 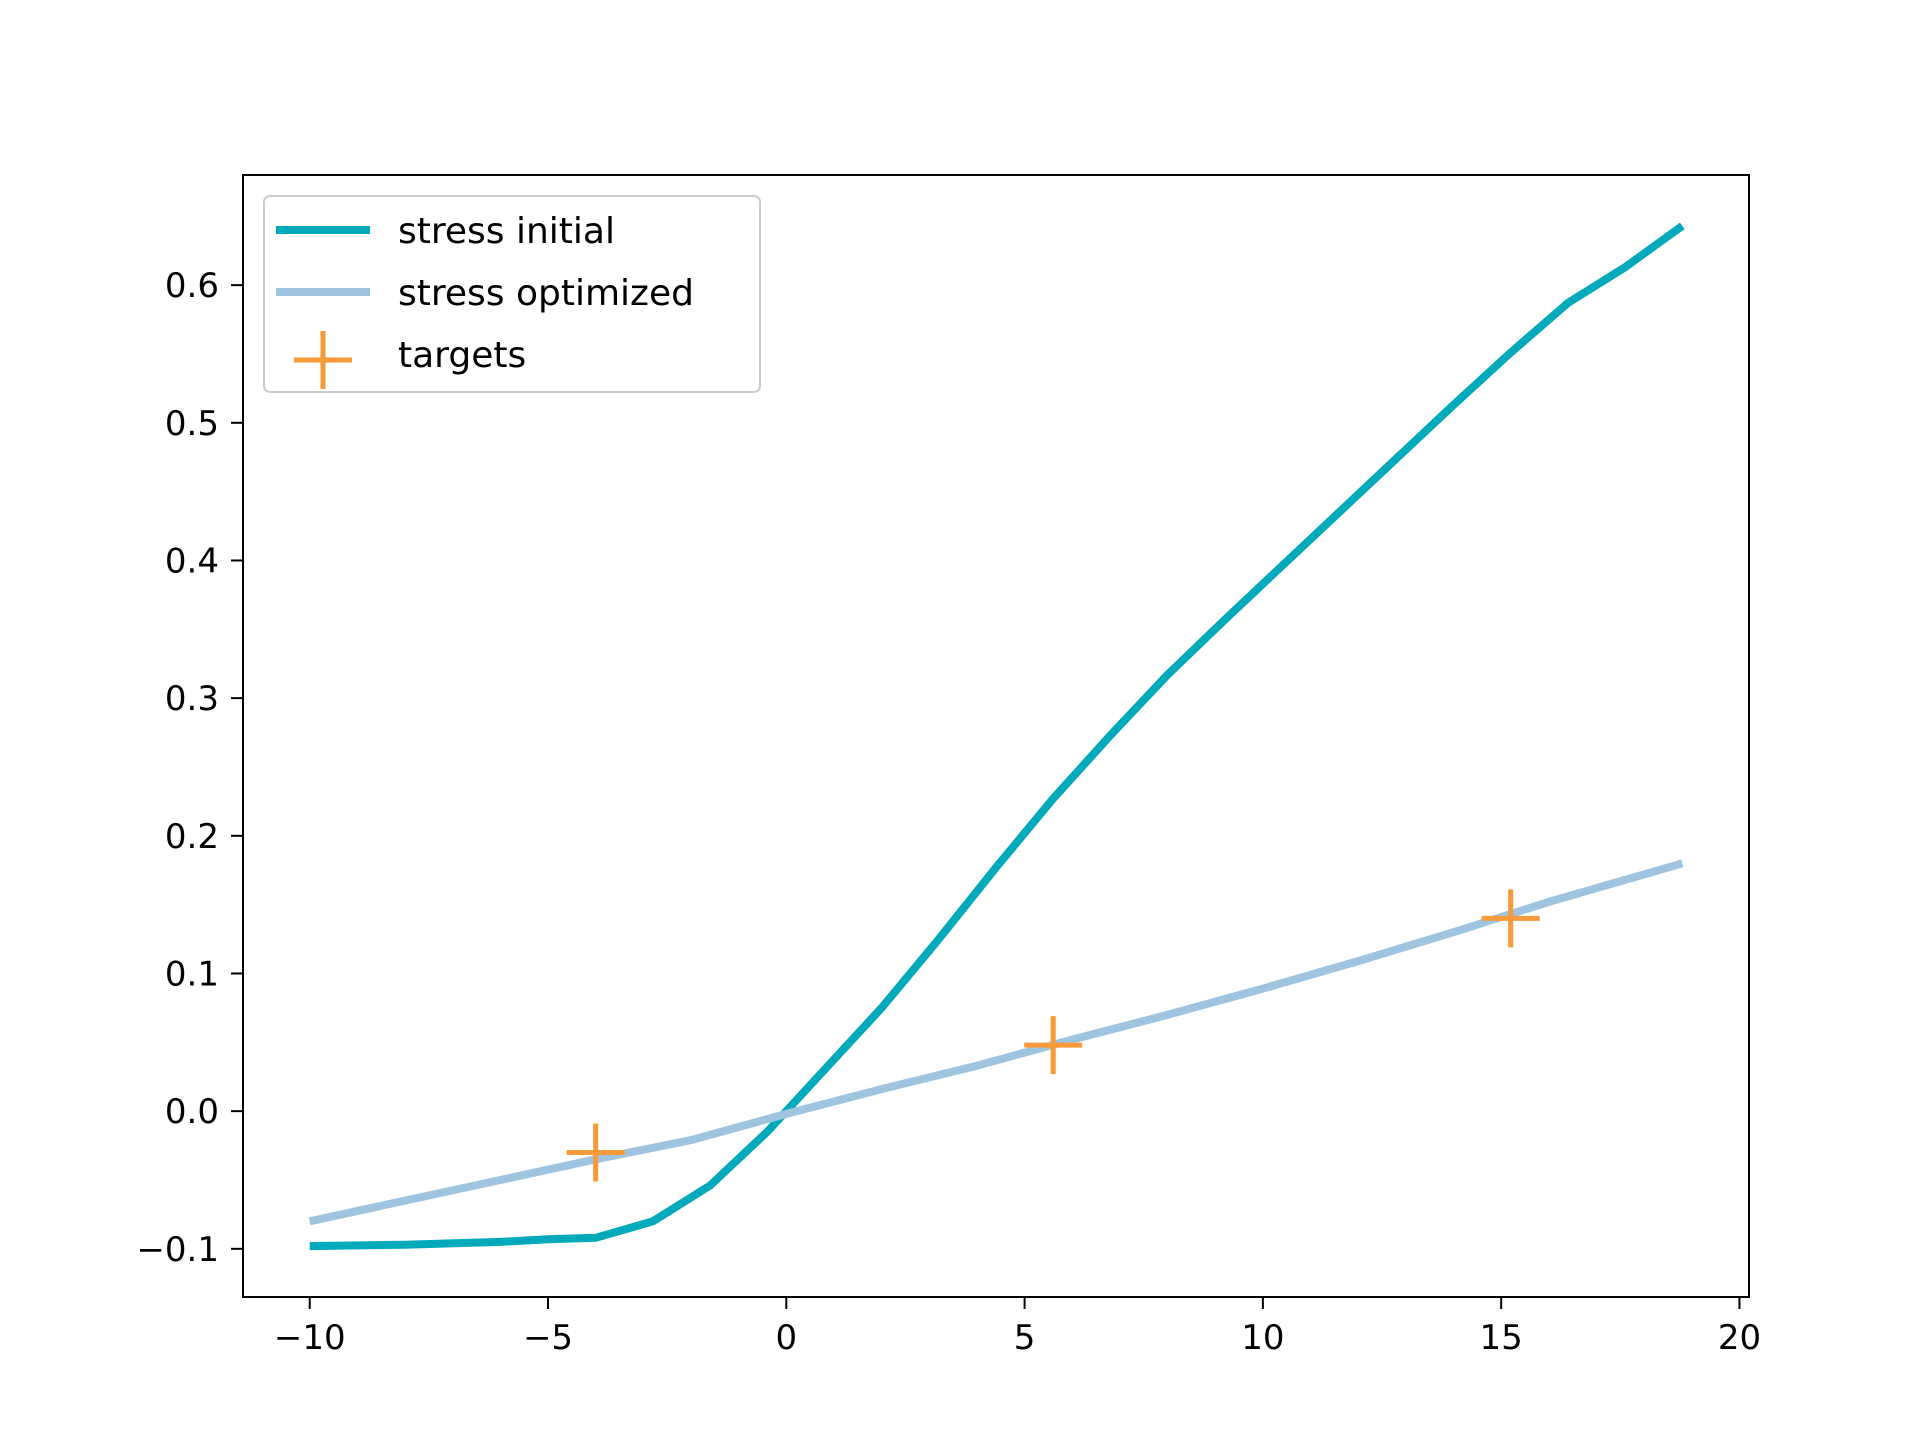 I want to click on legend-label: stress optimized, so click(x=546, y=293).